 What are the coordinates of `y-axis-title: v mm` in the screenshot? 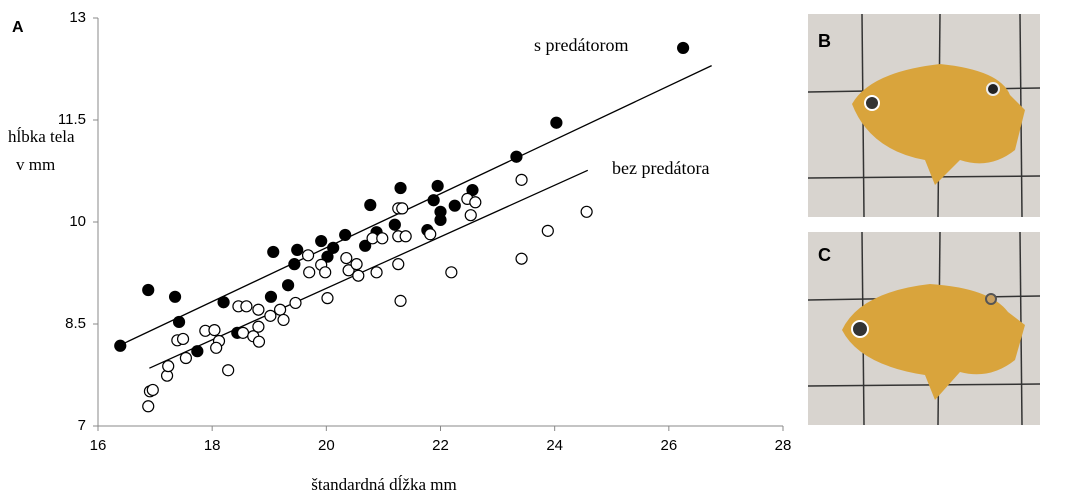 It's located at (35, 164).